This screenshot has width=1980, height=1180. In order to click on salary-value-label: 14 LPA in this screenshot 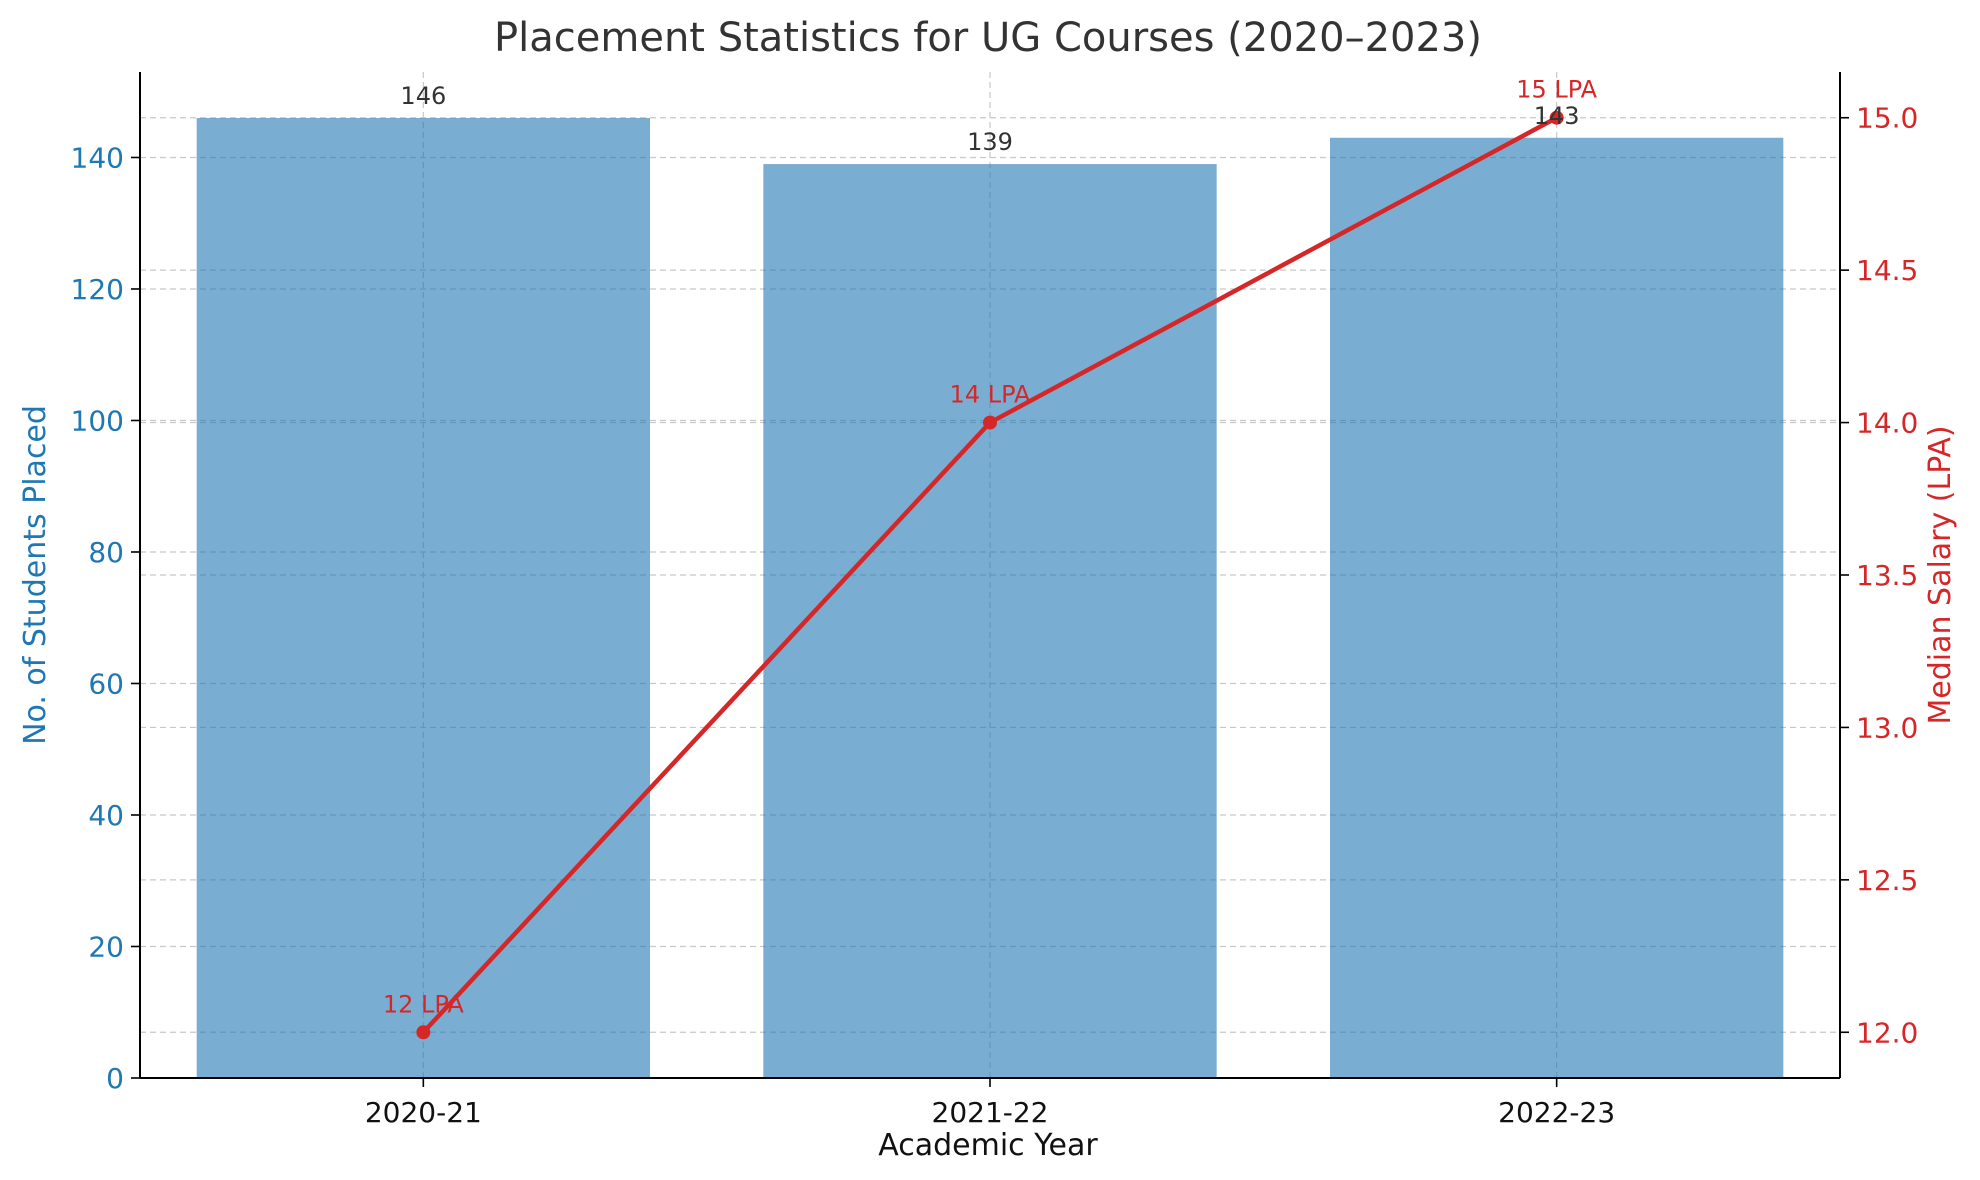, I will do `click(990, 395)`.